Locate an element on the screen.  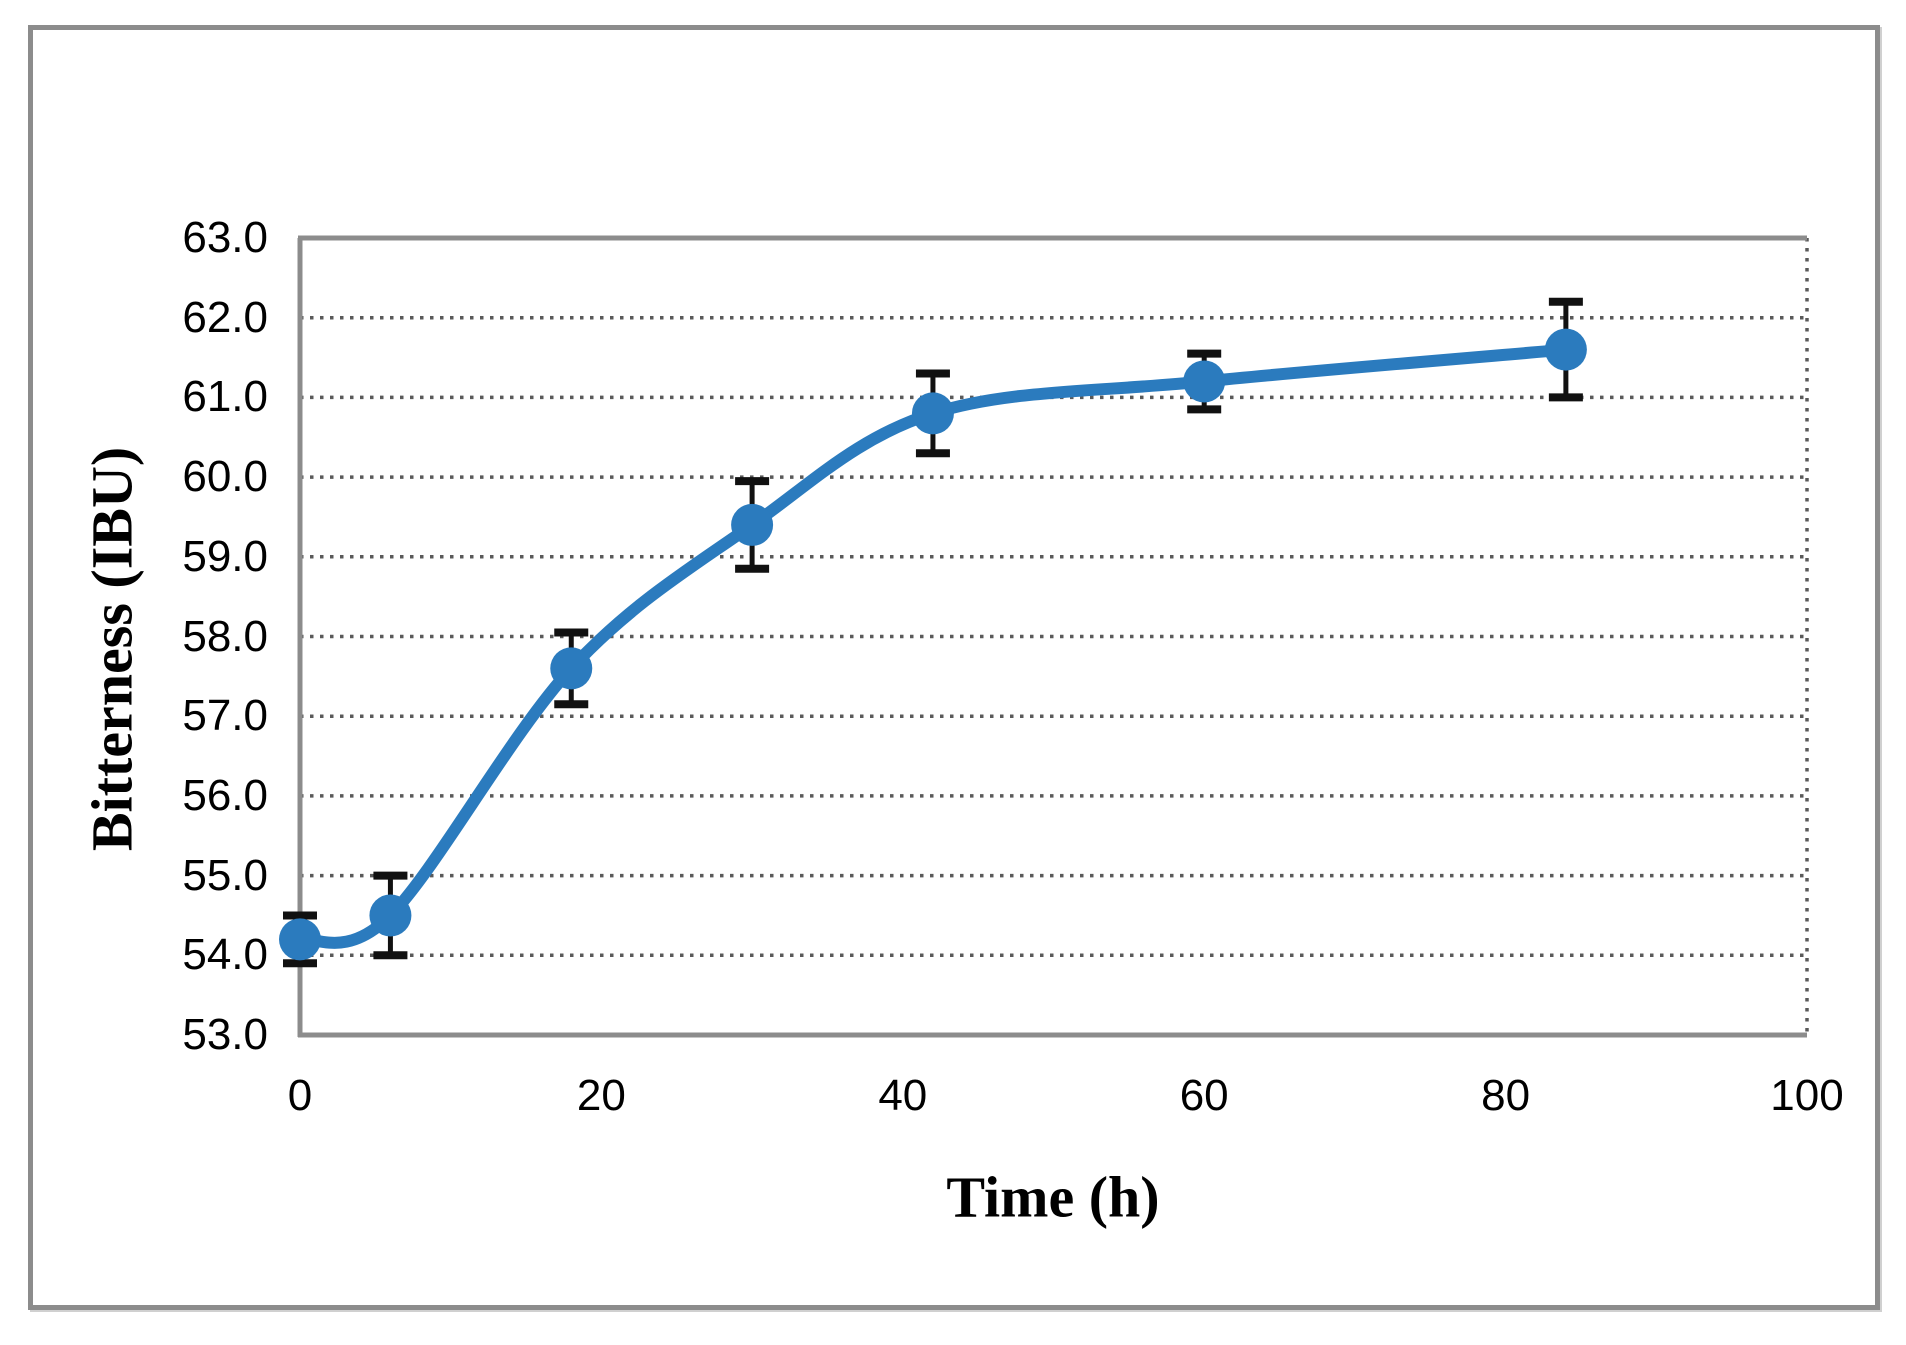
y-tick-label: 53.0 is located at coordinates (225, 1034).